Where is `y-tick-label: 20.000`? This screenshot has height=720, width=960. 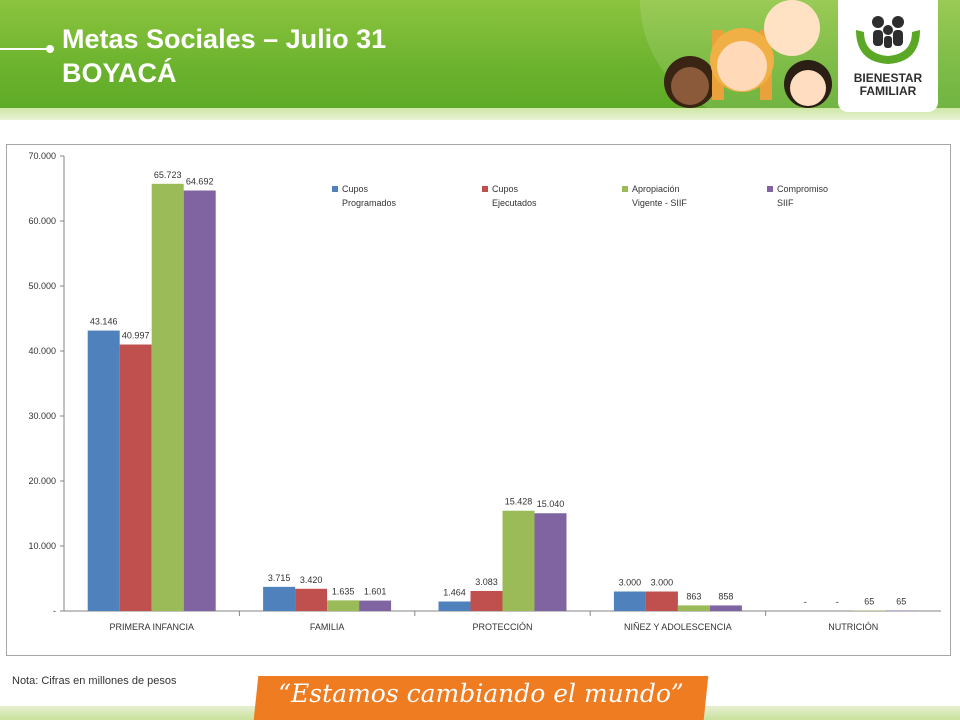
y-tick-label: 20.000 is located at coordinates (42, 481).